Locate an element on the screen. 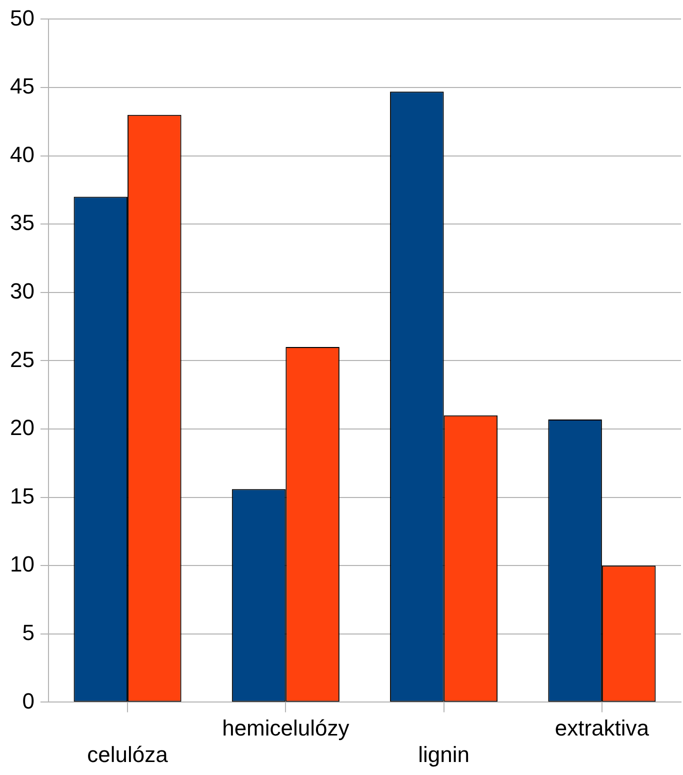  y-tick-label: 25 is located at coordinates (22, 359).